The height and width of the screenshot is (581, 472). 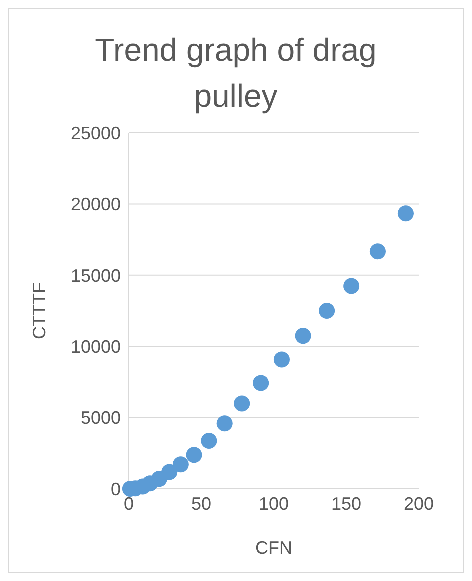 What do you see at coordinates (274, 548) in the screenshot?
I see `x-axis-title: CFN` at bounding box center [274, 548].